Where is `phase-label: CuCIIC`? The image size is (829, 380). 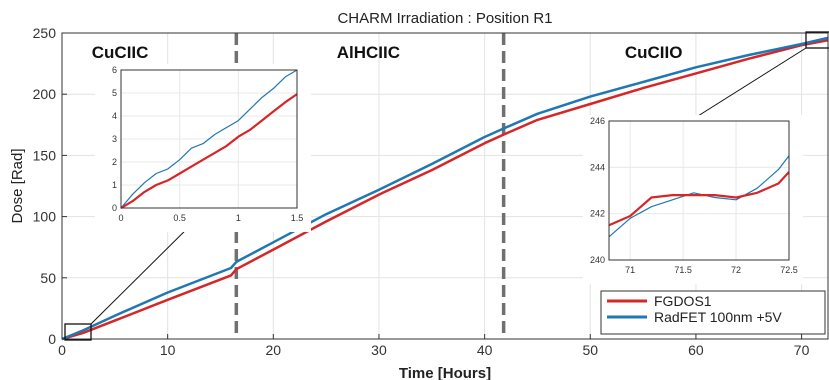 phase-label: CuCIIC is located at coordinates (120, 52).